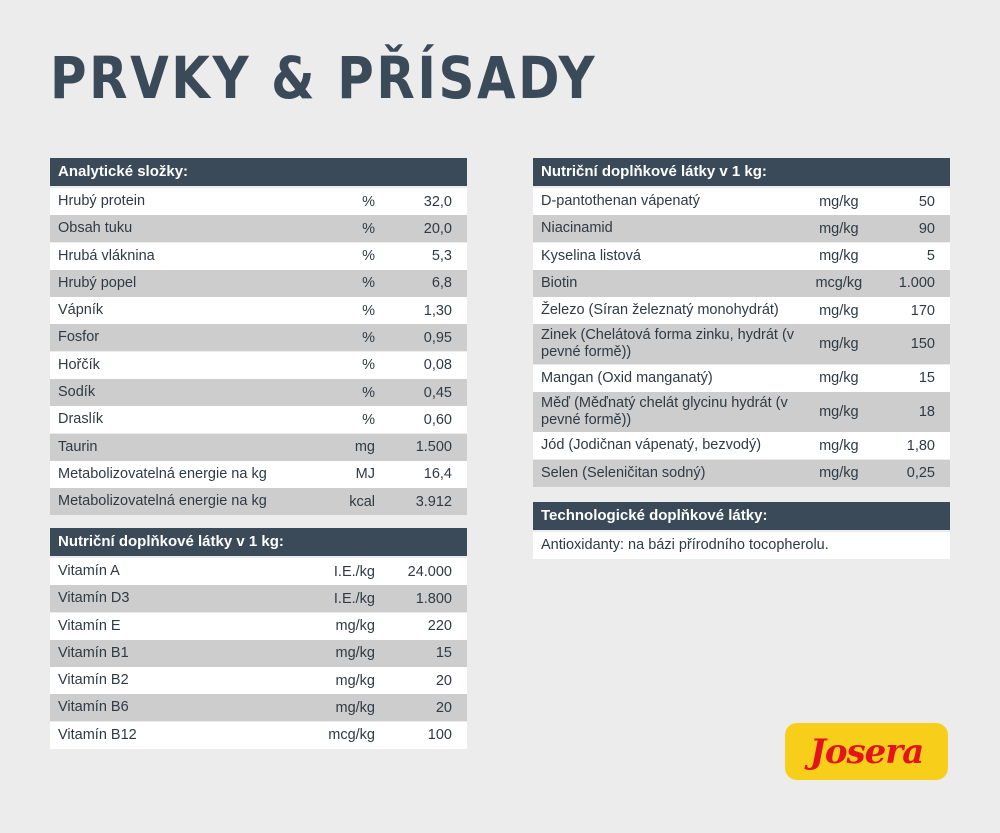  I want to click on row-label: Hořčík, so click(79, 364).